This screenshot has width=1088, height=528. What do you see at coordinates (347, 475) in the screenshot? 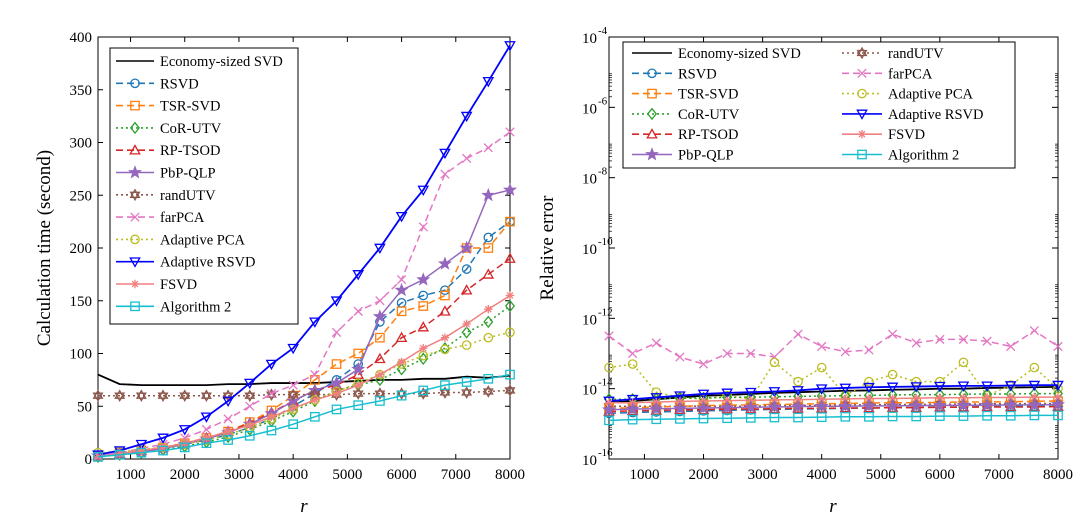
I see `left-xtick-label: 5000` at bounding box center [347, 475].